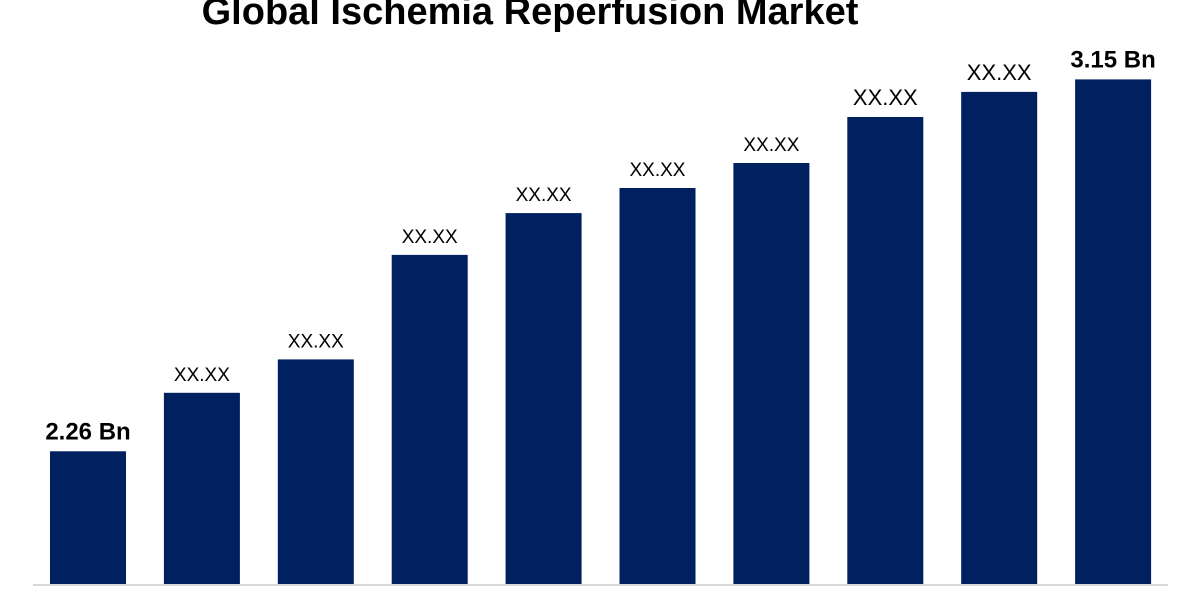 The image size is (1200, 600). I want to click on data-label-3: XX.XX, so click(316, 341).